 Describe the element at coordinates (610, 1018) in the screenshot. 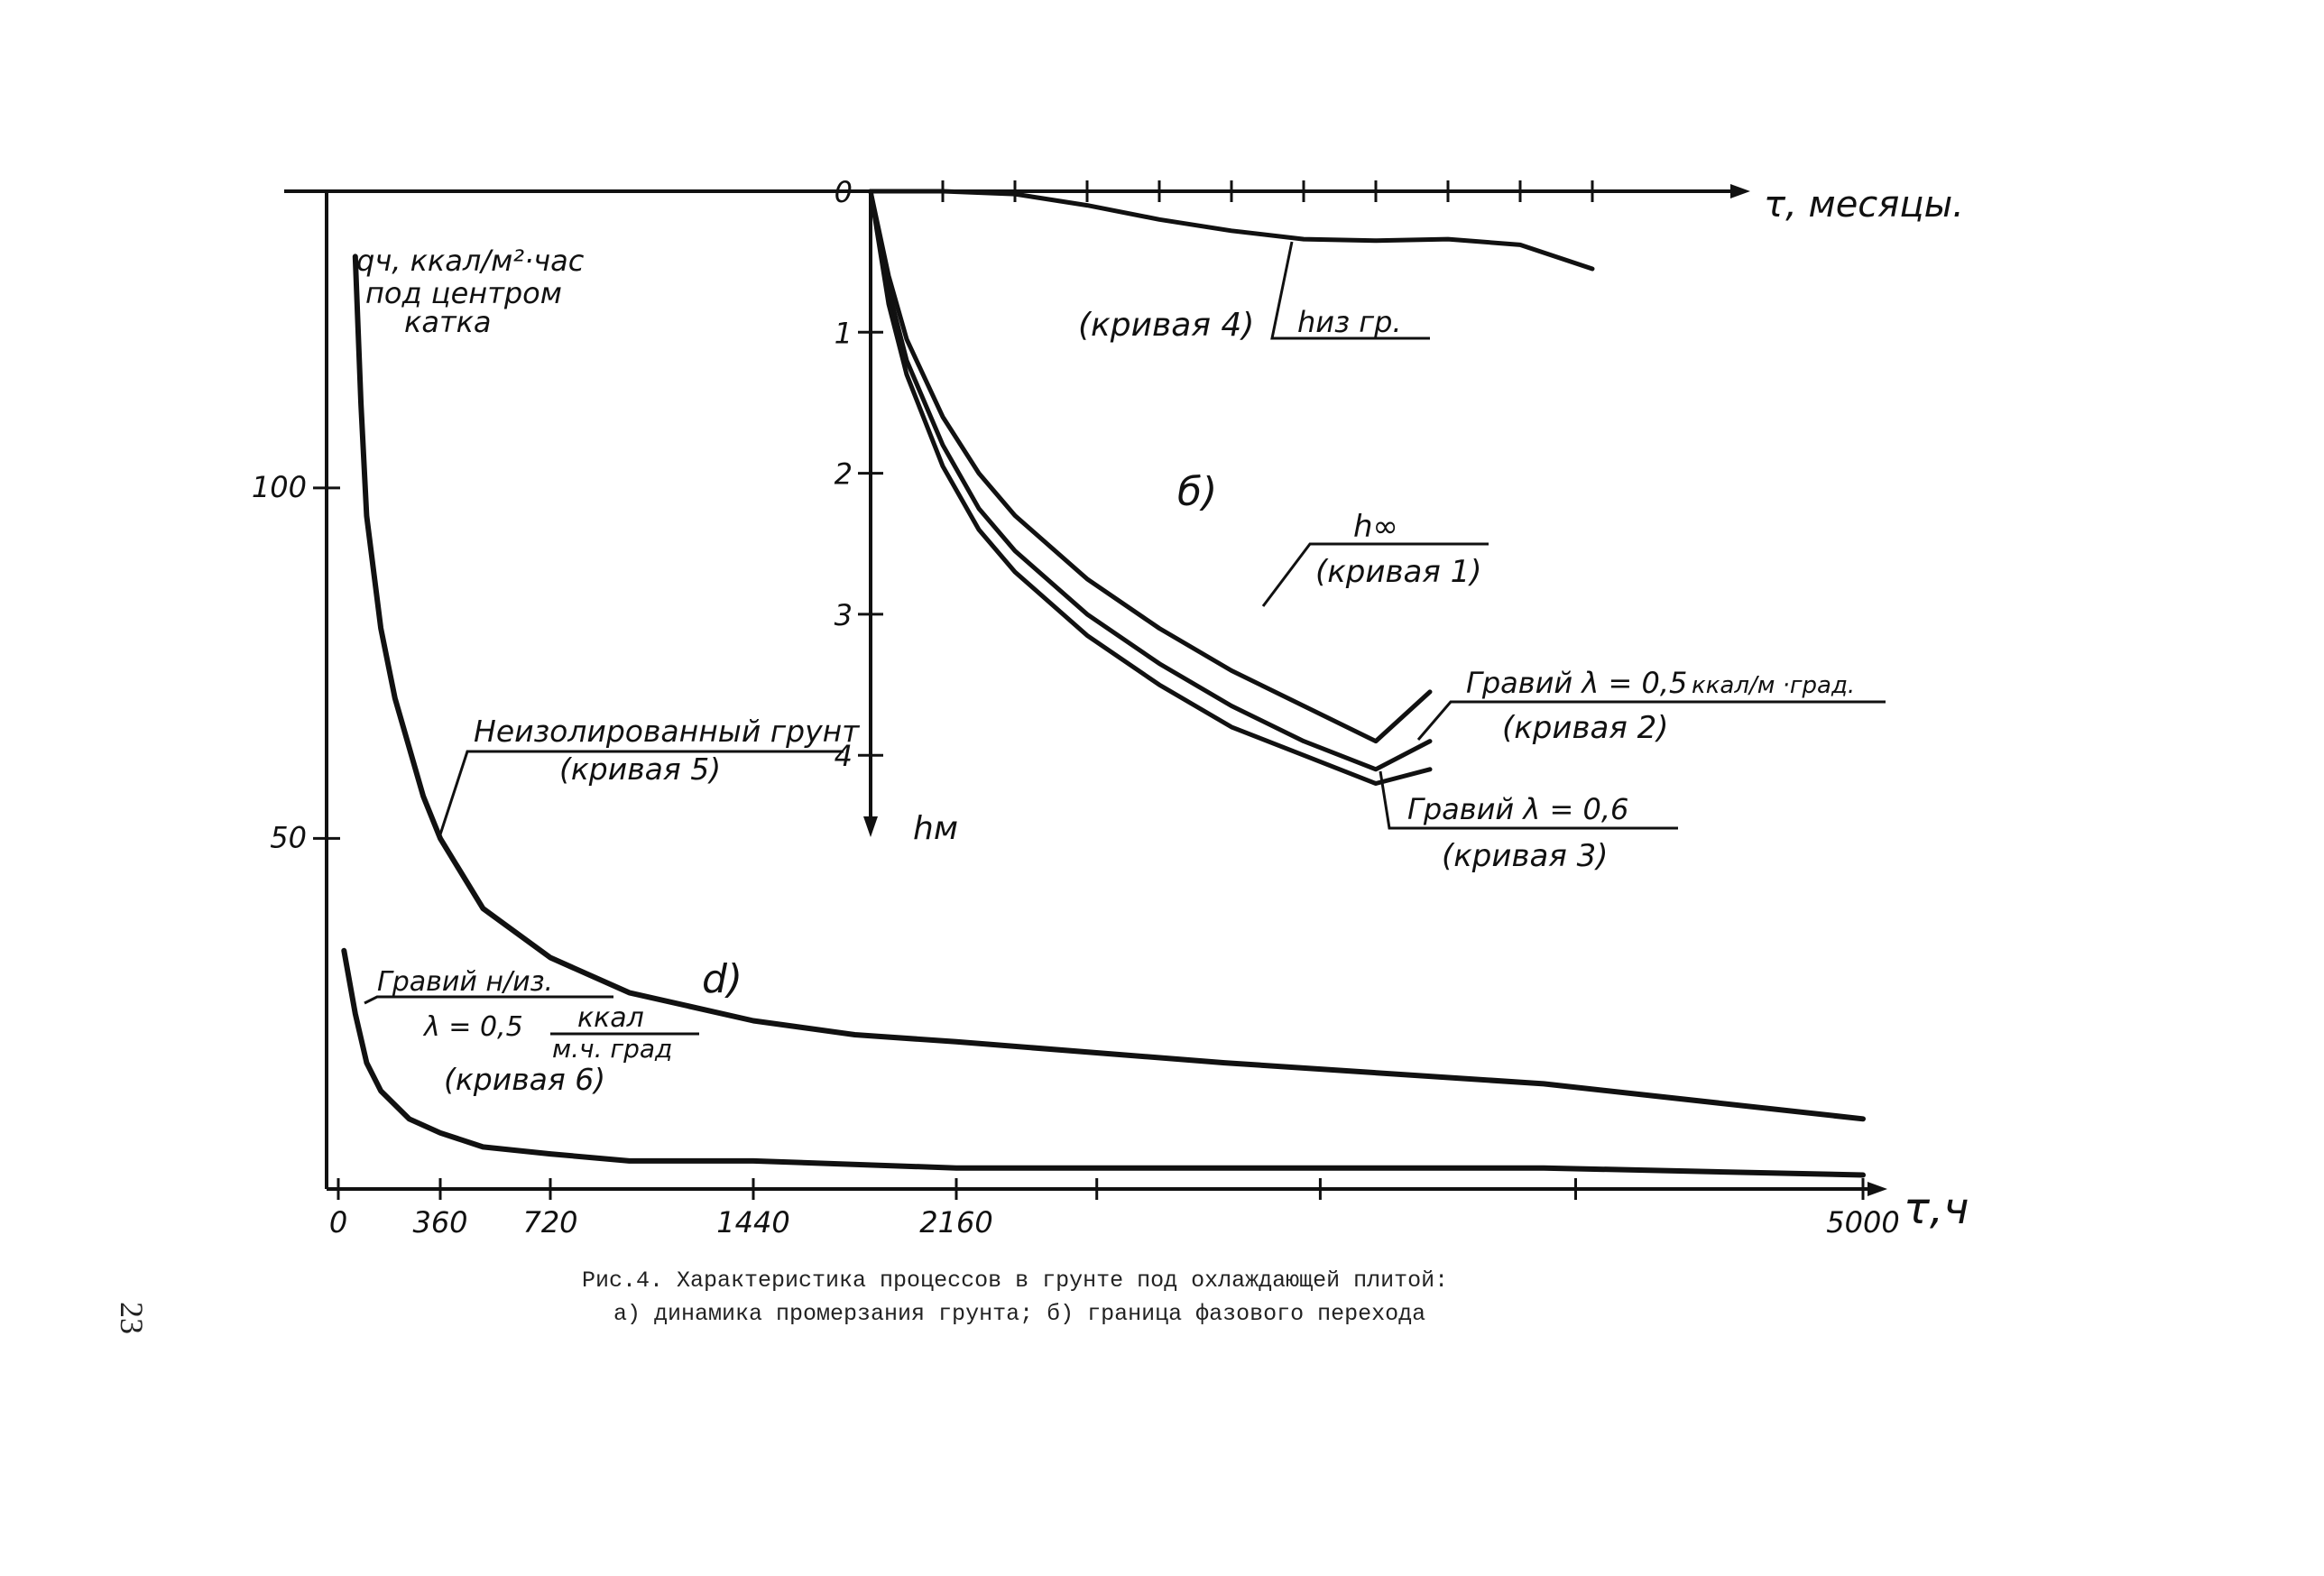

I see `curve6-unit-top: ккал` at that location.